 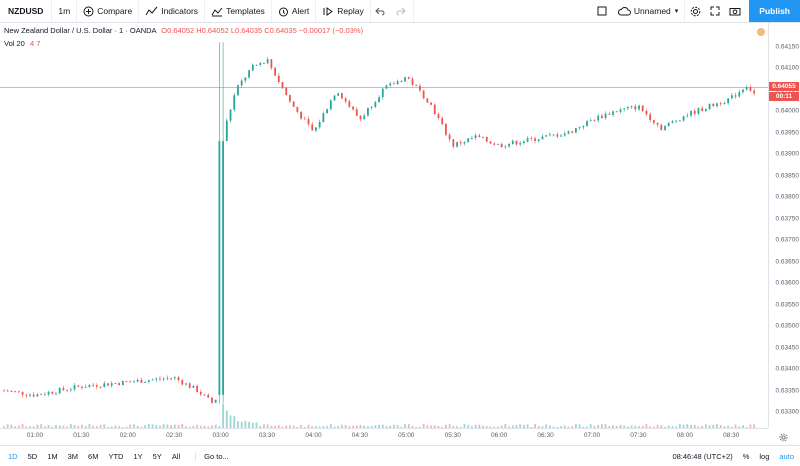 What do you see at coordinates (786, 456) in the screenshot?
I see `auto-toggle: auto` at bounding box center [786, 456].